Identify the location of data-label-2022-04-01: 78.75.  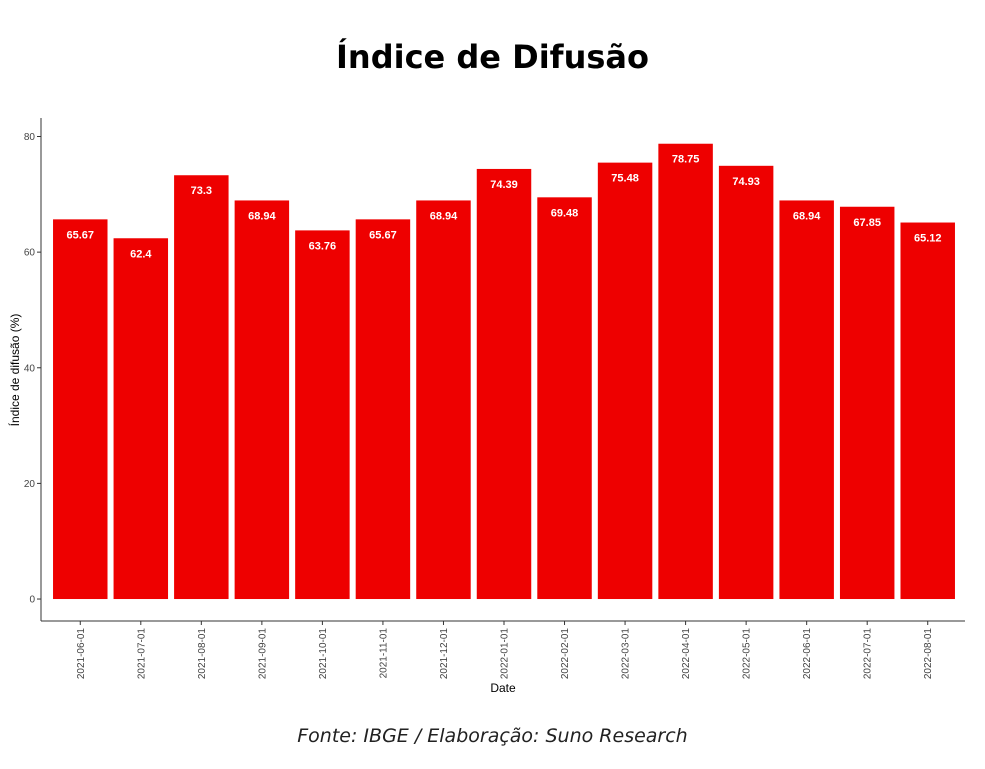
(686, 160).